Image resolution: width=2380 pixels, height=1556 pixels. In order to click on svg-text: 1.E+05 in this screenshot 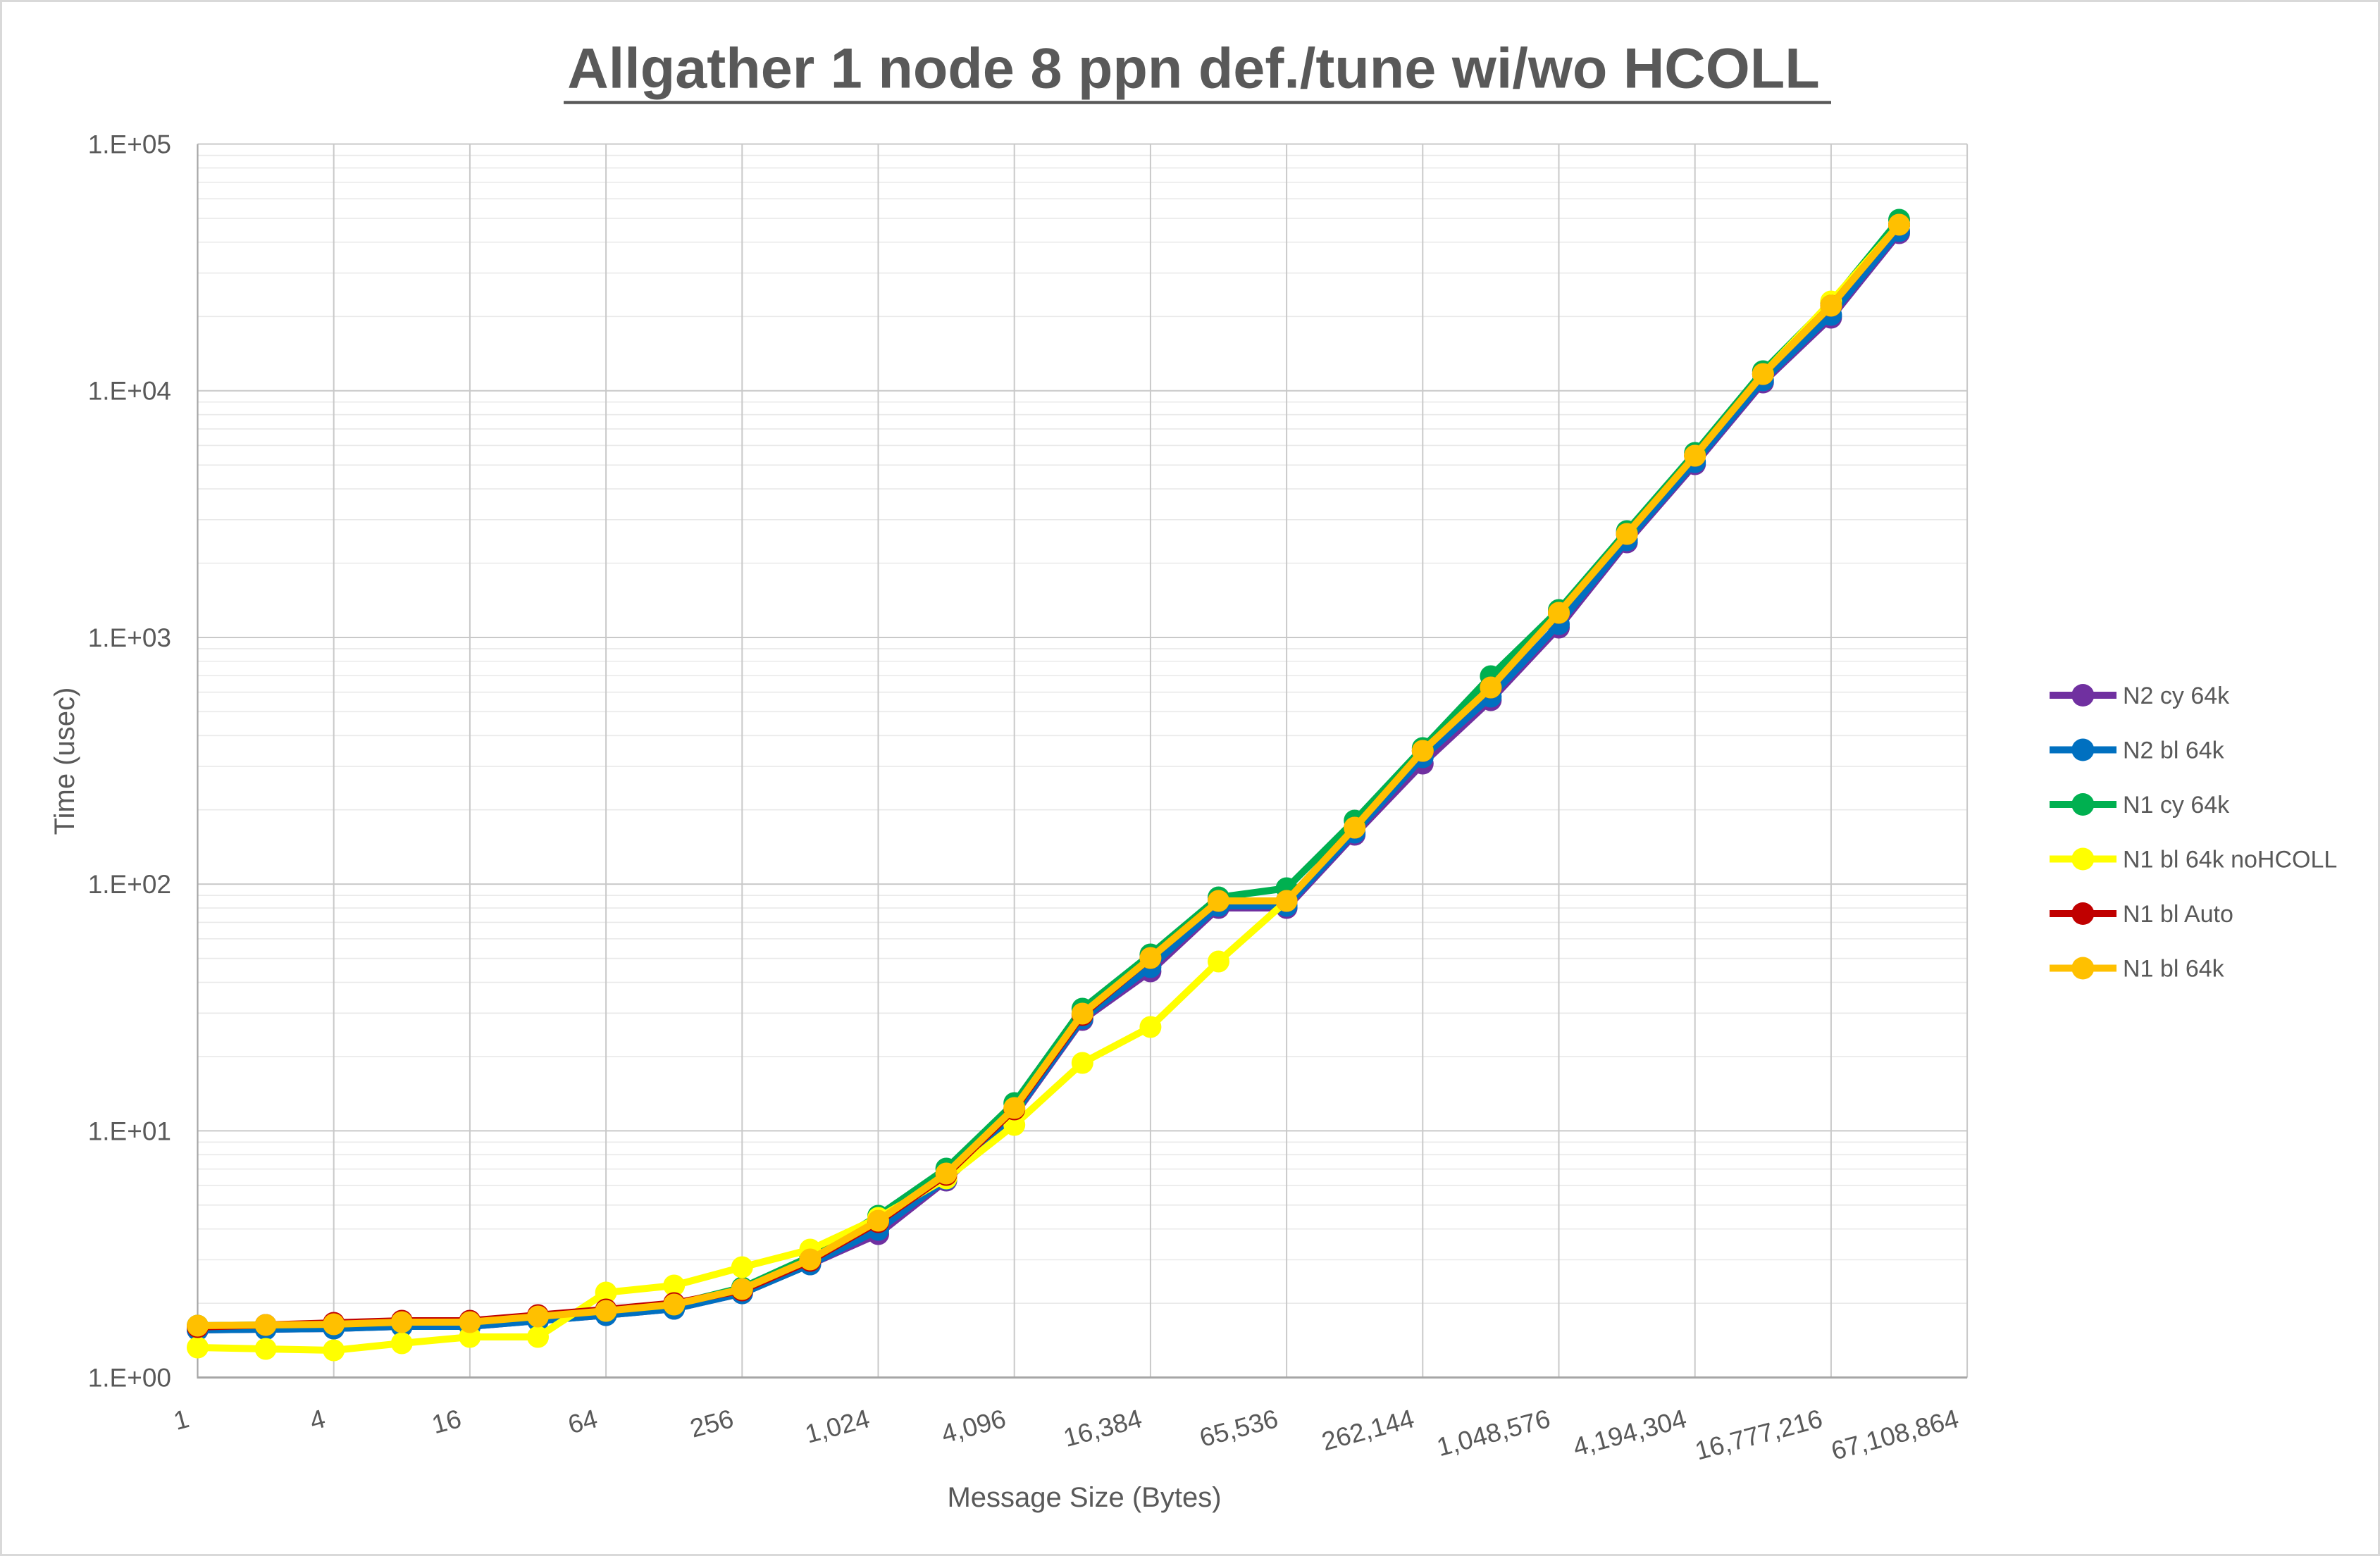, I will do `click(129, 144)`.